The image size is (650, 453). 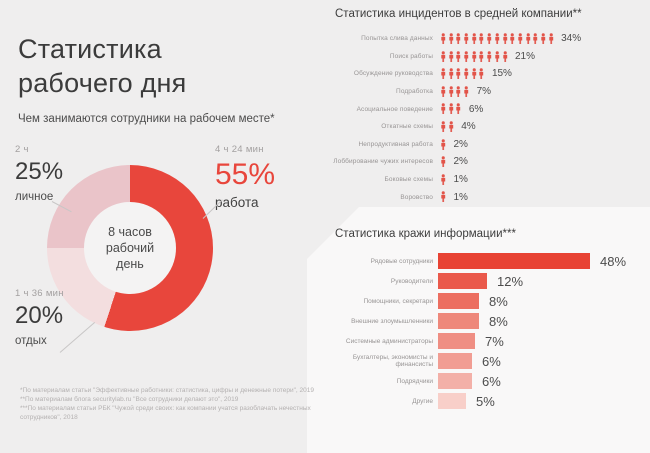 I want to click on theft-bar-track: 7%, so click(x=471, y=341).